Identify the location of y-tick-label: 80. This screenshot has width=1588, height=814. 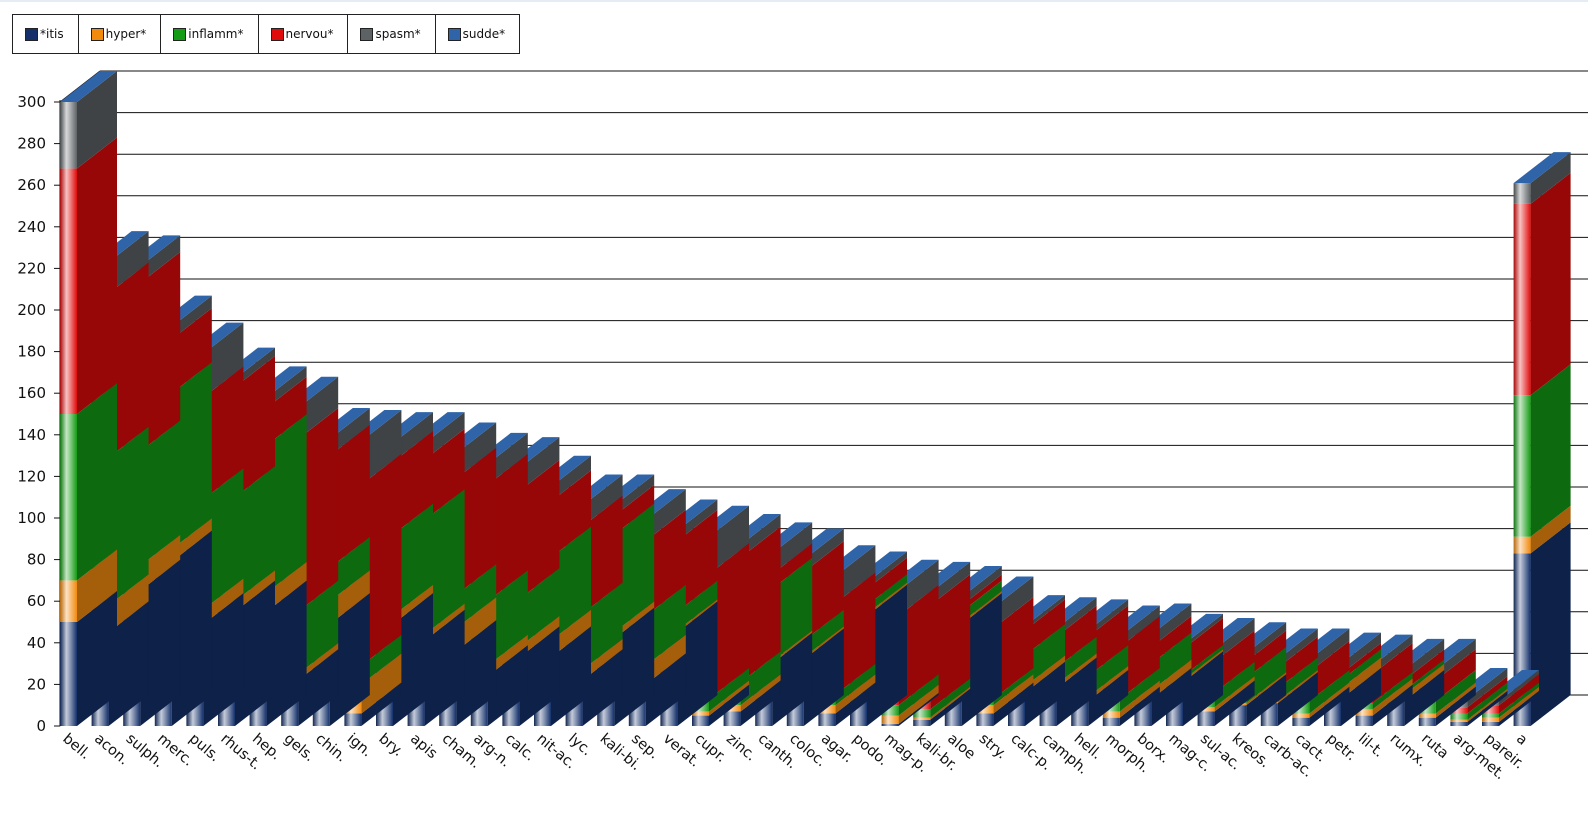
(36, 560).